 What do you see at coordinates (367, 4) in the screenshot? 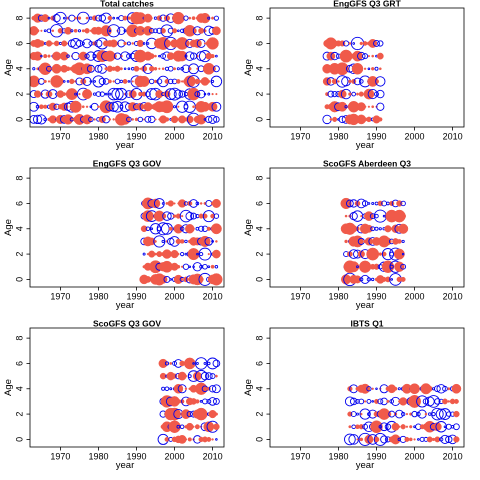
I see `panel-title: EngGFS Q3 GRT` at bounding box center [367, 4].